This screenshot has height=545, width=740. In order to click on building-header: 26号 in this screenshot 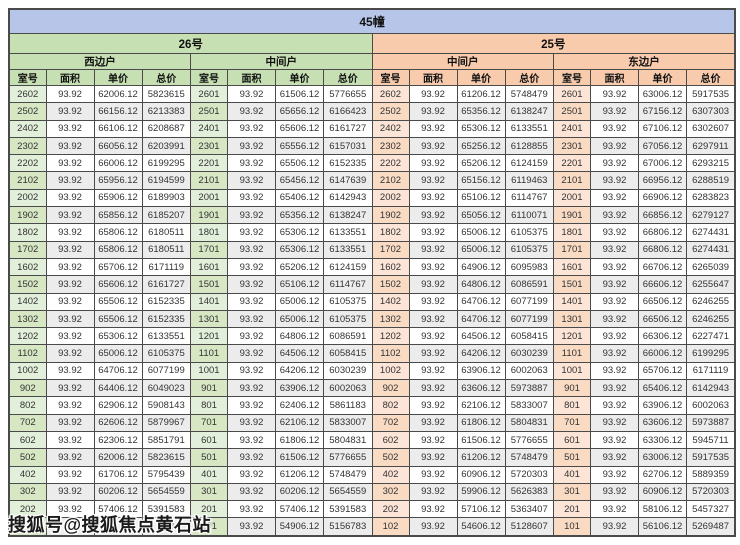, I will do `click(190, 43)`.